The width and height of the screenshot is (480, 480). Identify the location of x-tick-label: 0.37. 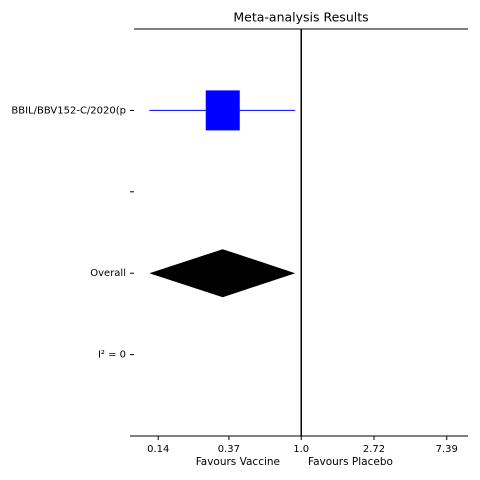
(229, 449).